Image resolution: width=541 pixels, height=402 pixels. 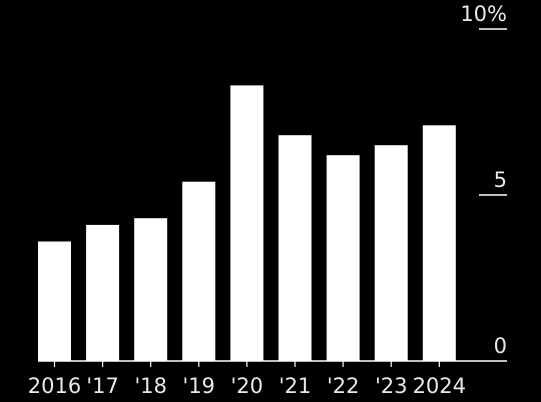 I want to click on y-tick-label-0: 10%, so click(x=483, y=14).